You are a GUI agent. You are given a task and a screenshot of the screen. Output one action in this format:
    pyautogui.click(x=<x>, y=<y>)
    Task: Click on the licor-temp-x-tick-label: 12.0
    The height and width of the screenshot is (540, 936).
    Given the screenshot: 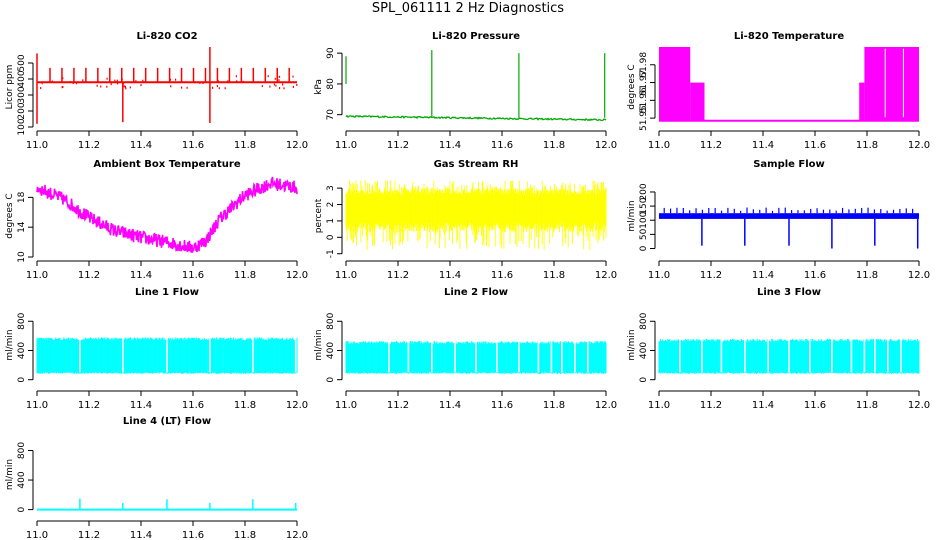 What is the action you would take?
    pyautogui.click(x=919, y=145)
    